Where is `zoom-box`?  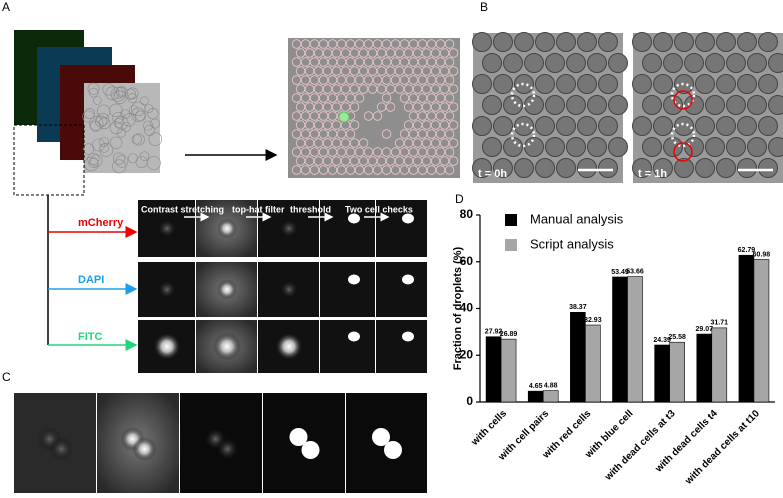 zoom-box is located at coordinates (49, 160).